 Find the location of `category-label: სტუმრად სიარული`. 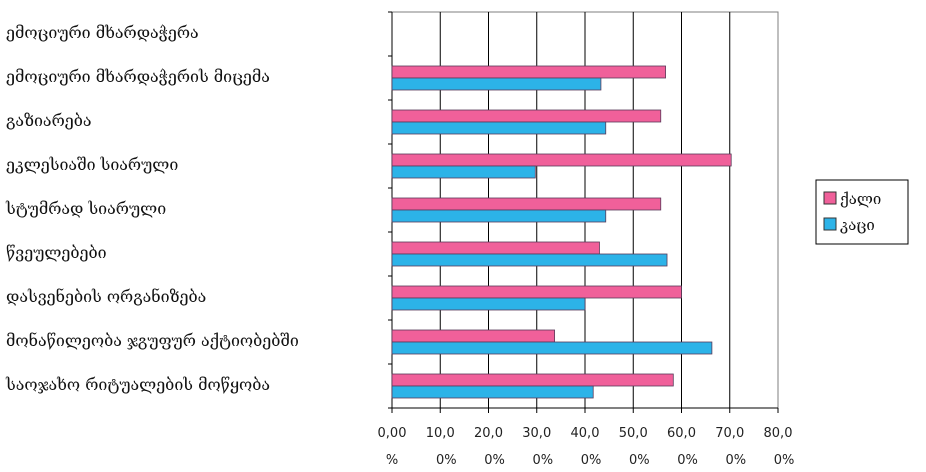

category-label: სტუმრად სიარული is located at coordinates (85, 208).